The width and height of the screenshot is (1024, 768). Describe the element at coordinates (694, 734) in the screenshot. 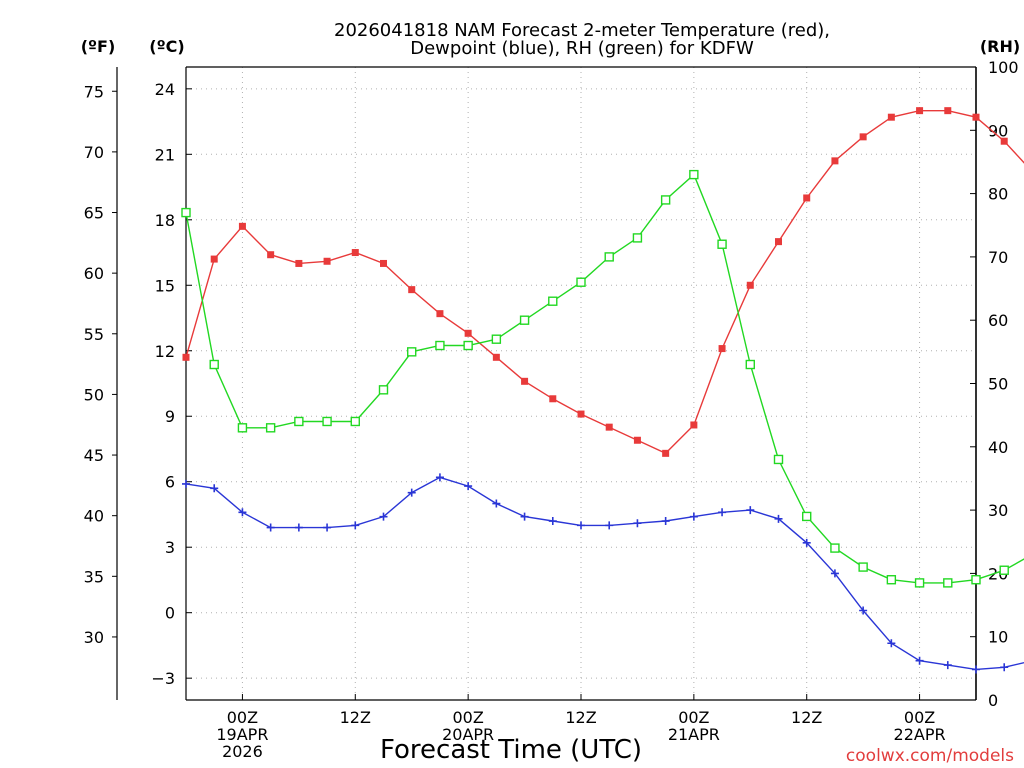

I see `x-tick-label: 21APR` at that location.